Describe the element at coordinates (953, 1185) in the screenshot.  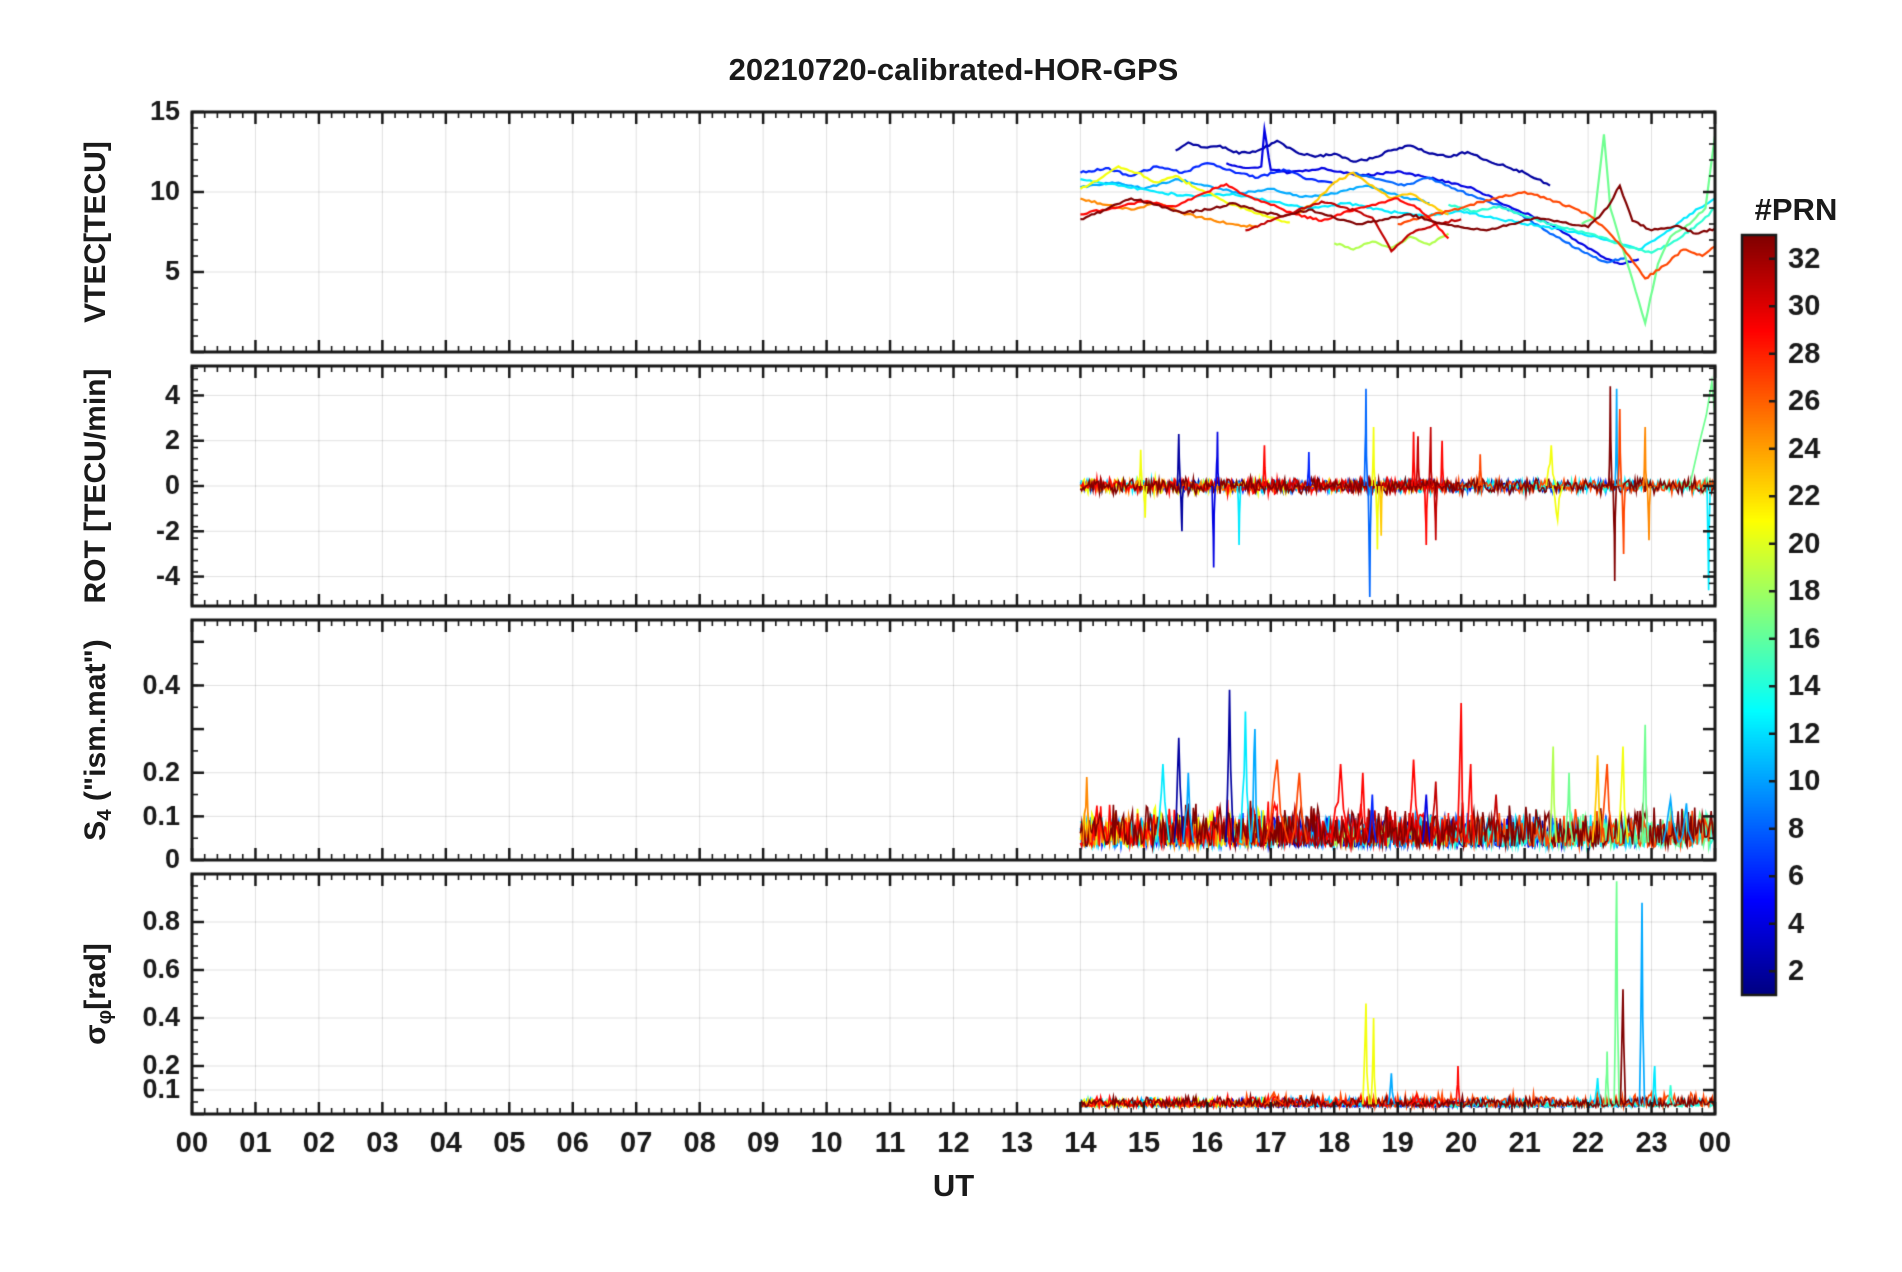
I see `xaxis-label: UT` at that location.